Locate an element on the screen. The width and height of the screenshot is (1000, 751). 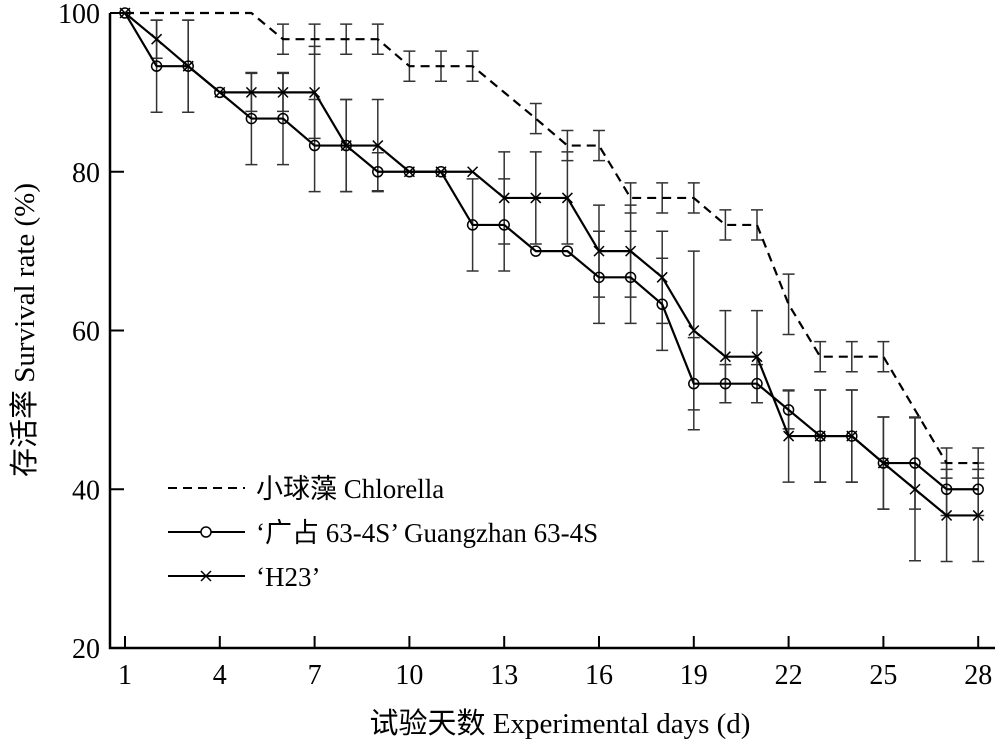
x-tick-label: 16 is located at coordinates (599, 675).